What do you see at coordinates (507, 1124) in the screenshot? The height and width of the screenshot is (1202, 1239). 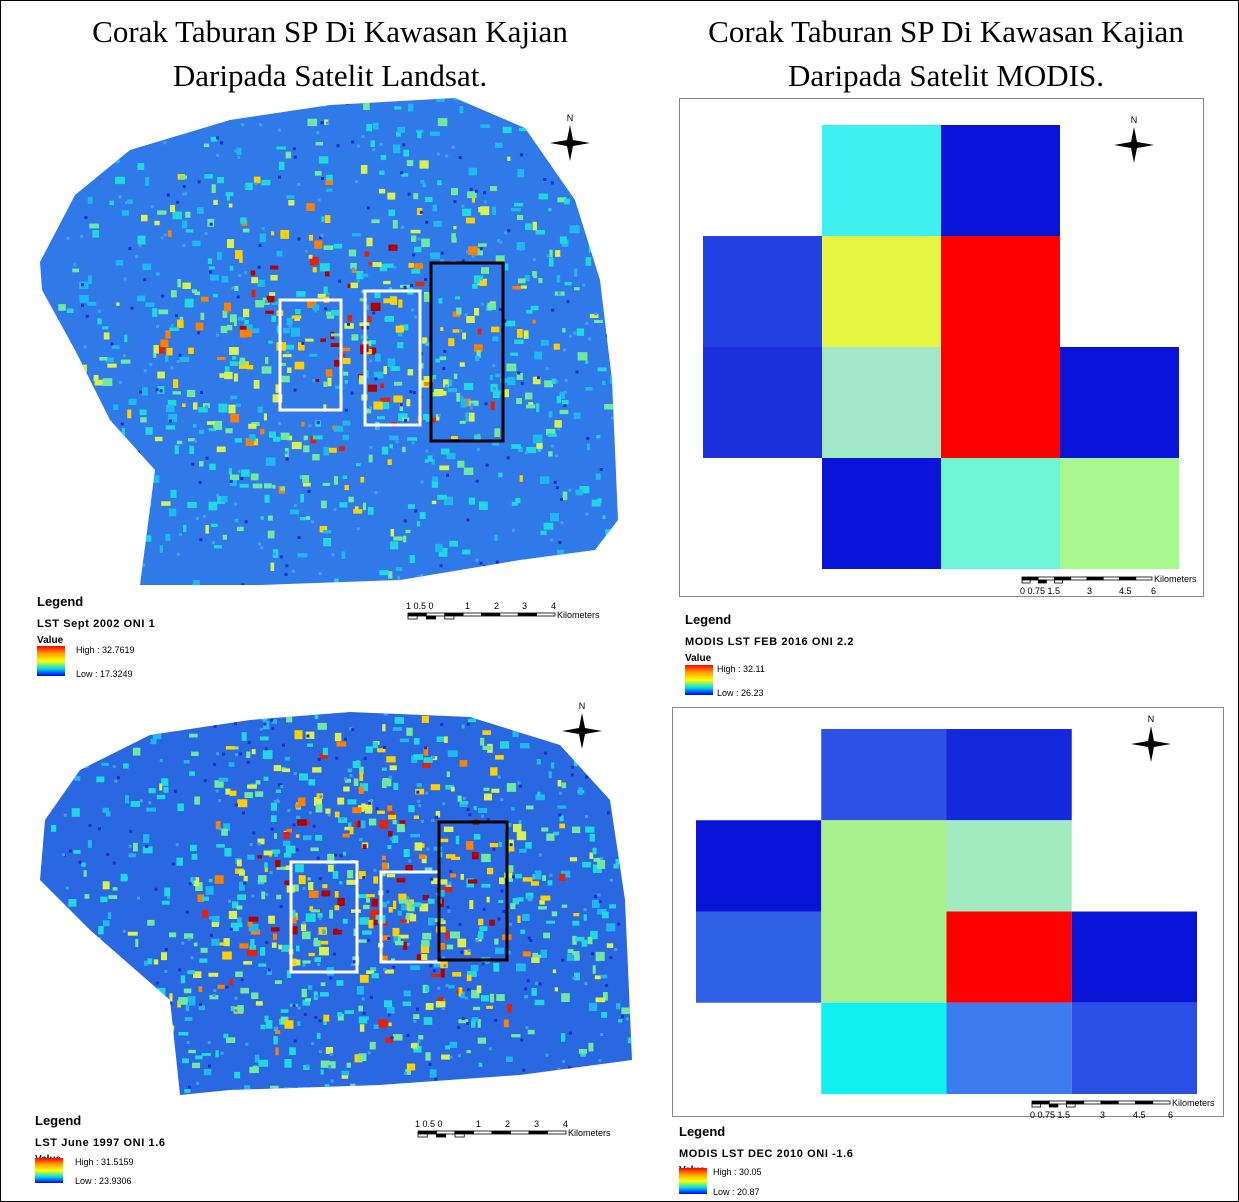 I see `scale-label: 2` at bounding box center [507, 1124].